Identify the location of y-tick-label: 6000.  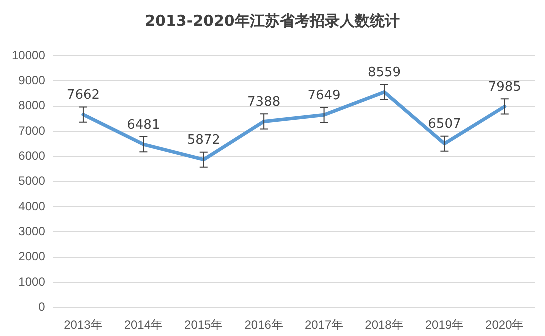
(32, 155).